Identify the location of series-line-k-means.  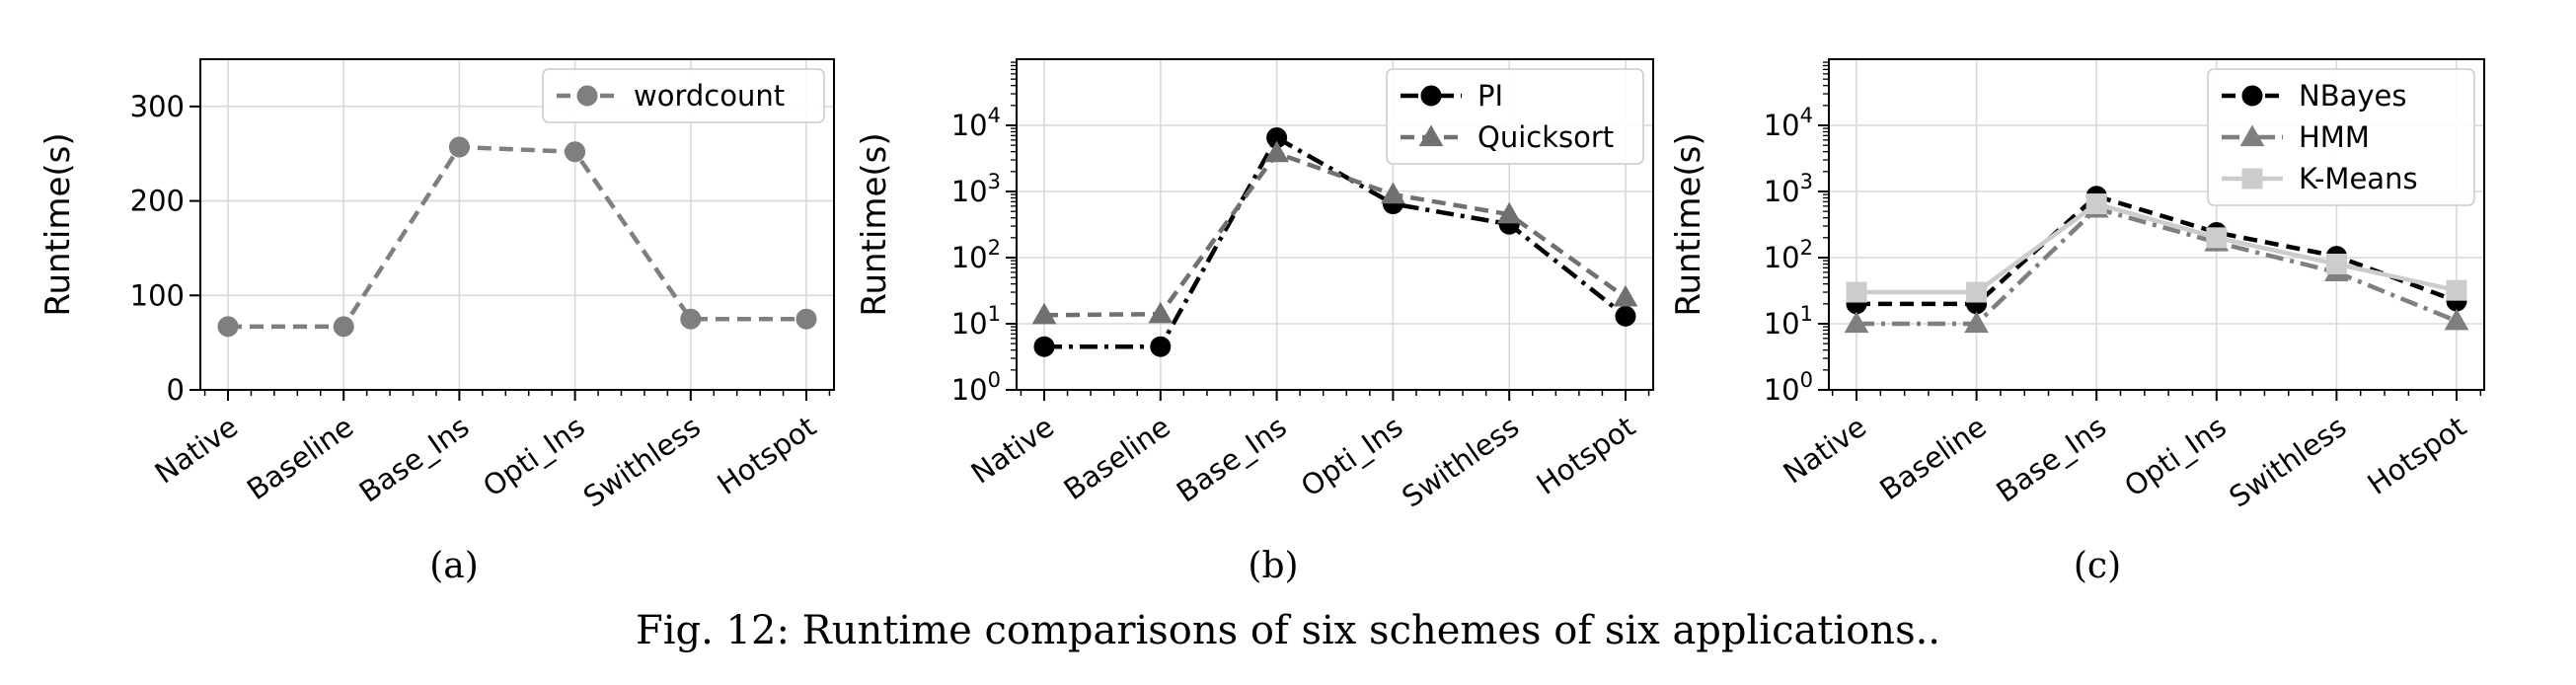
(2157, 248).